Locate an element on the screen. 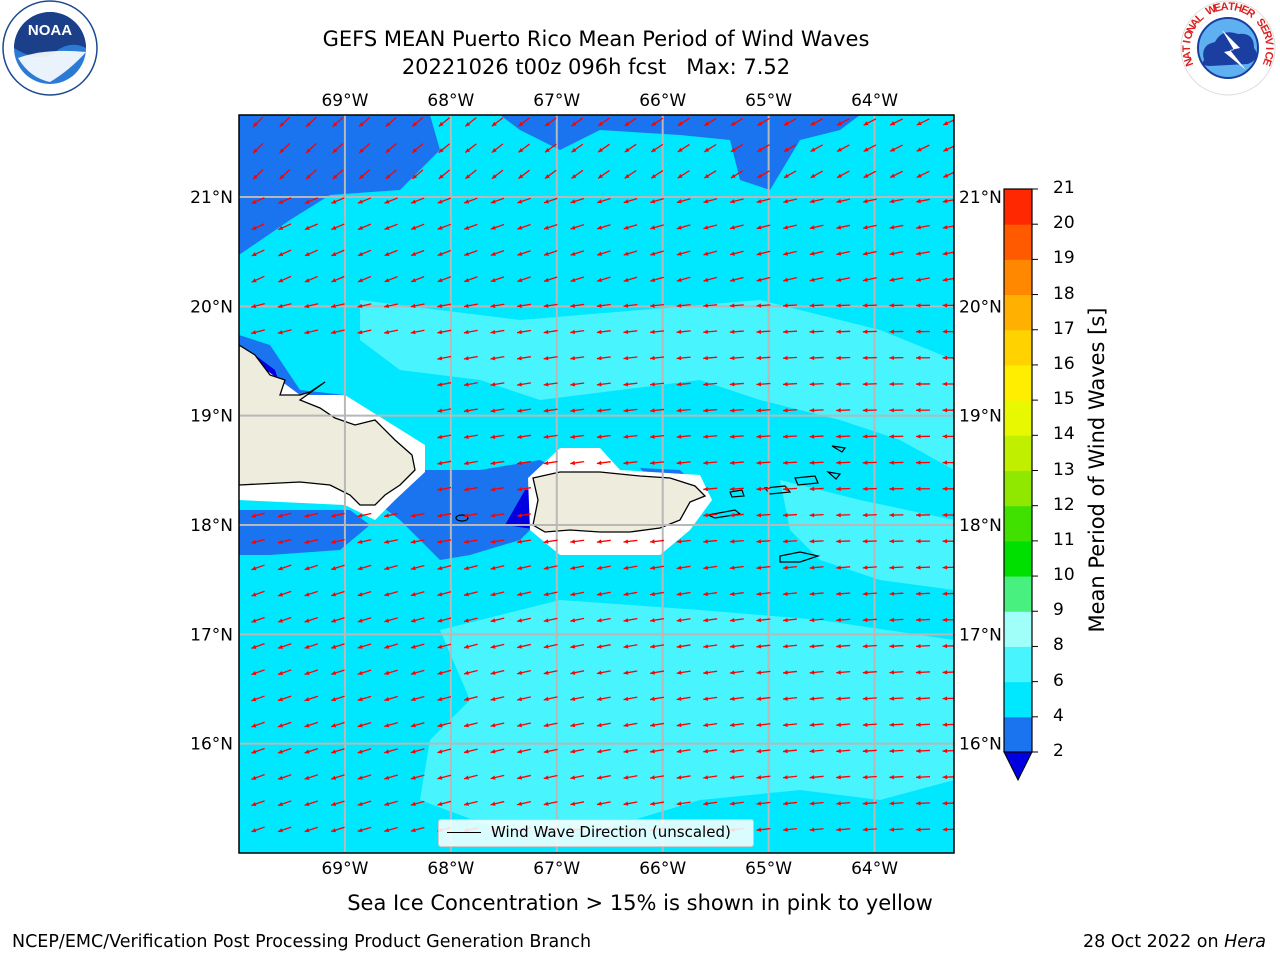 This screenshot has height=960, width=1280. colorbar-tick-label: 16 is located at coordinates (1064, 363).